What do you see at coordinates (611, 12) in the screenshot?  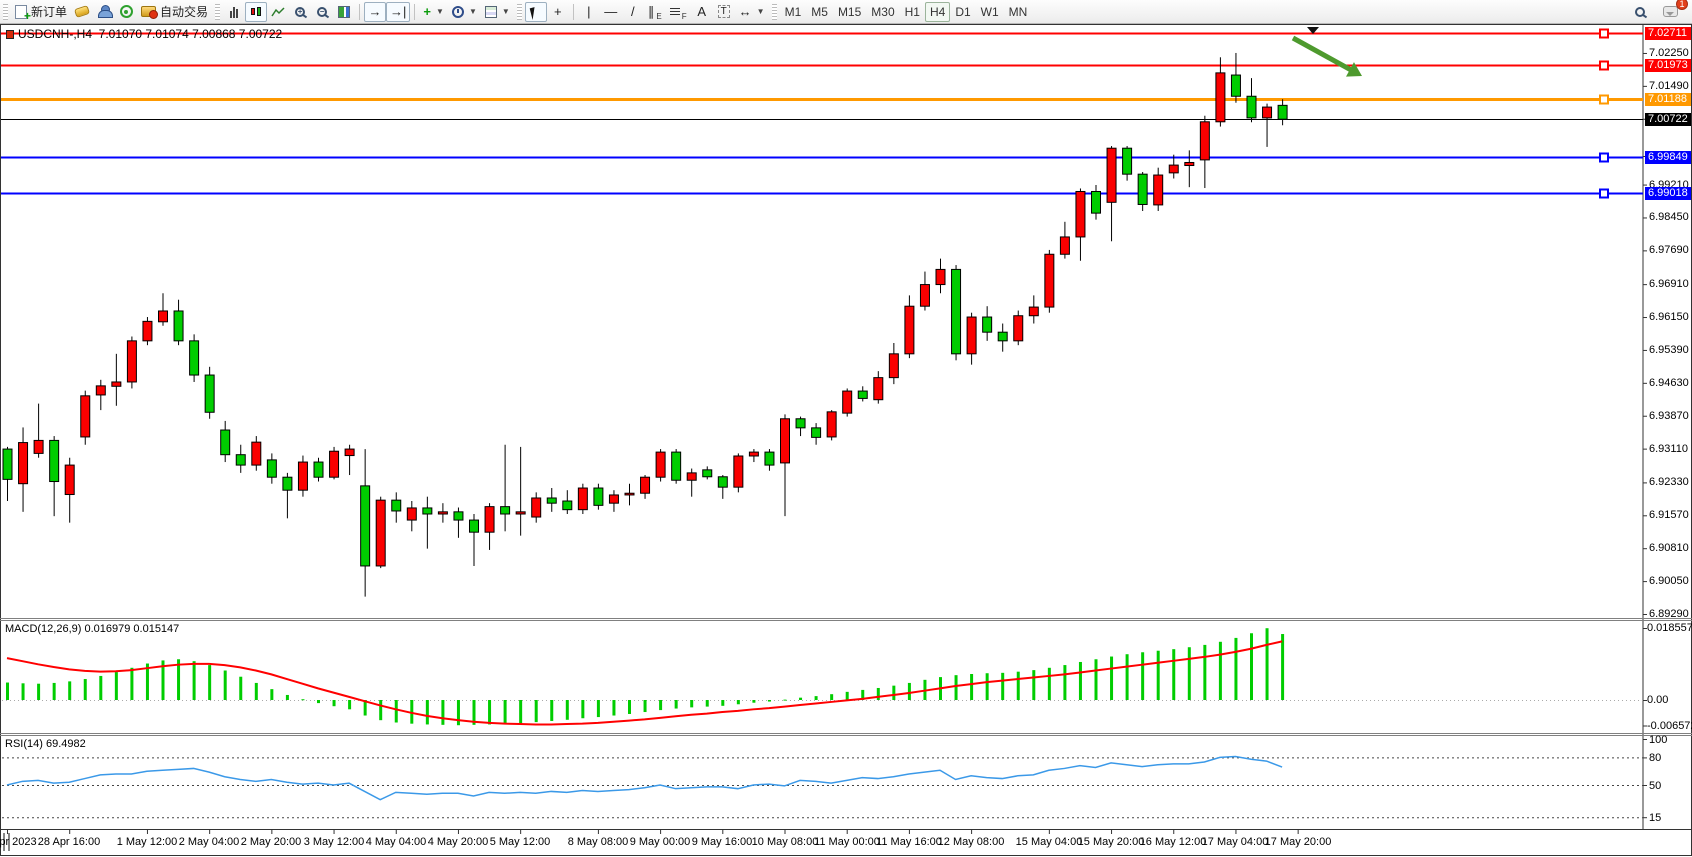 I see `horizontal-line-tool-button: —` at bounding box center [611, 12].